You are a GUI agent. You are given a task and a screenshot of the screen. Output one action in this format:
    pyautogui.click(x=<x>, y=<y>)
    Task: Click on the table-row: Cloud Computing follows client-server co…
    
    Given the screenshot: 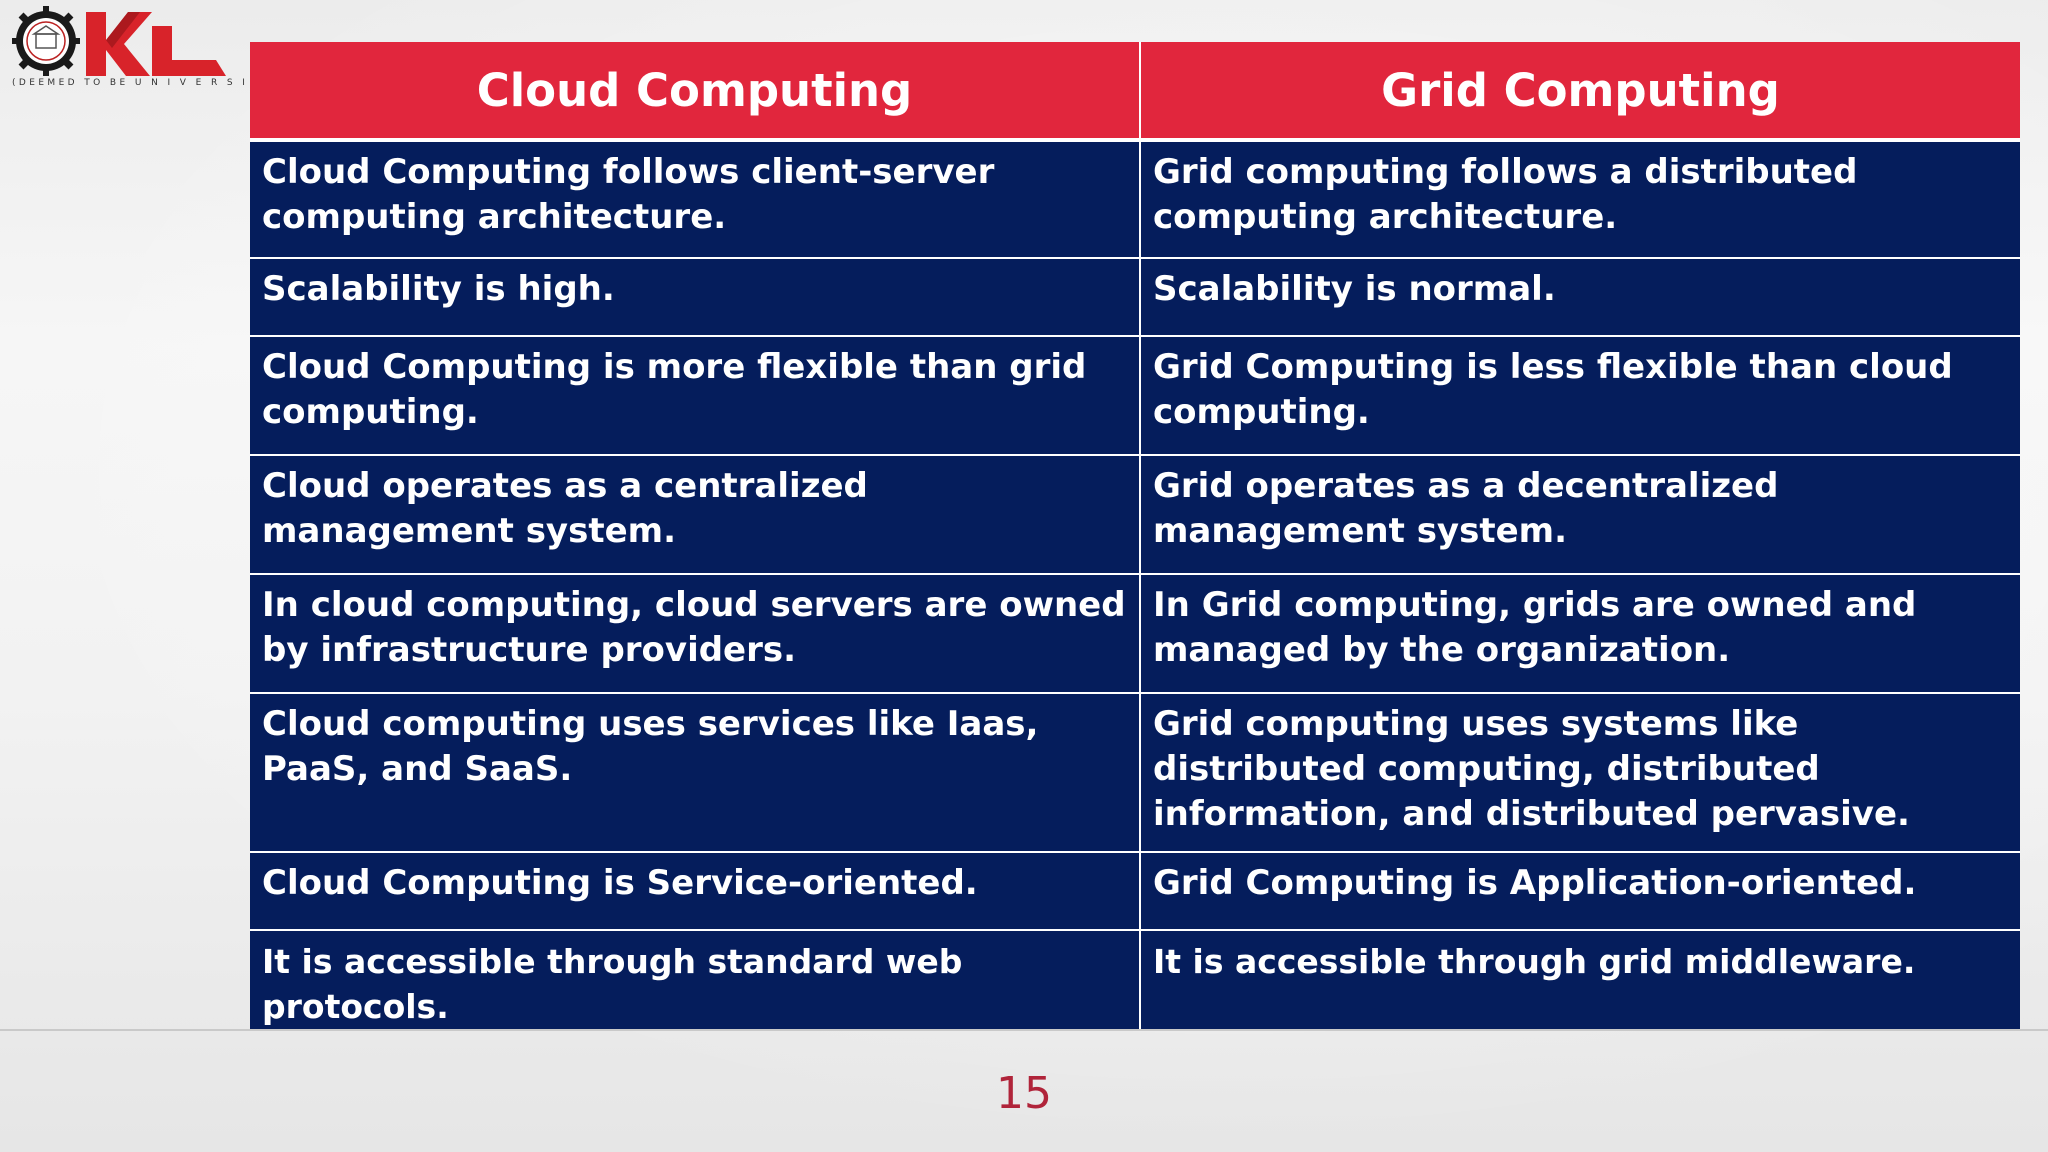 What is the action you would take?
    pyautogui.click(x=1135, y=199)
    